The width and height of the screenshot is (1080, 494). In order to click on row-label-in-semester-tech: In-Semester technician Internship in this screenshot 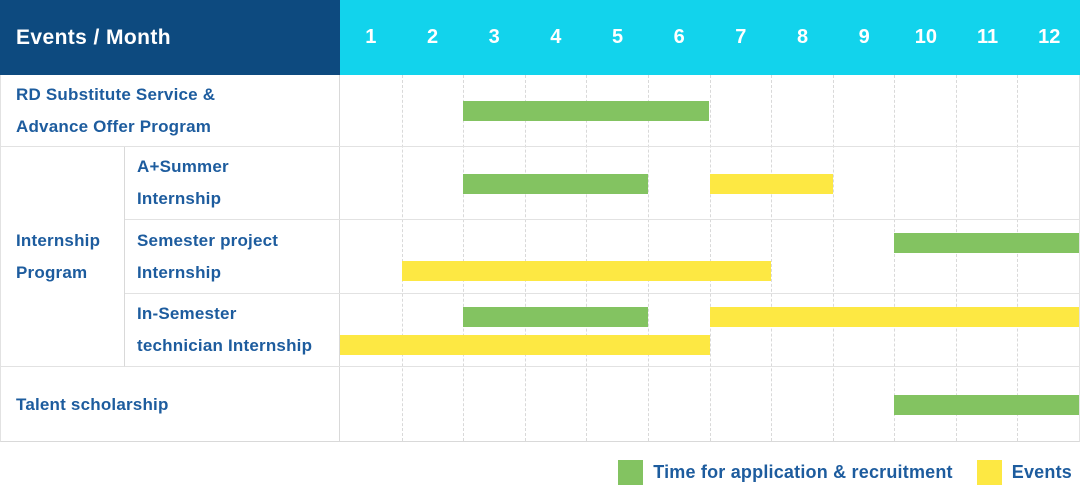, I will do `click(232, 330)`.